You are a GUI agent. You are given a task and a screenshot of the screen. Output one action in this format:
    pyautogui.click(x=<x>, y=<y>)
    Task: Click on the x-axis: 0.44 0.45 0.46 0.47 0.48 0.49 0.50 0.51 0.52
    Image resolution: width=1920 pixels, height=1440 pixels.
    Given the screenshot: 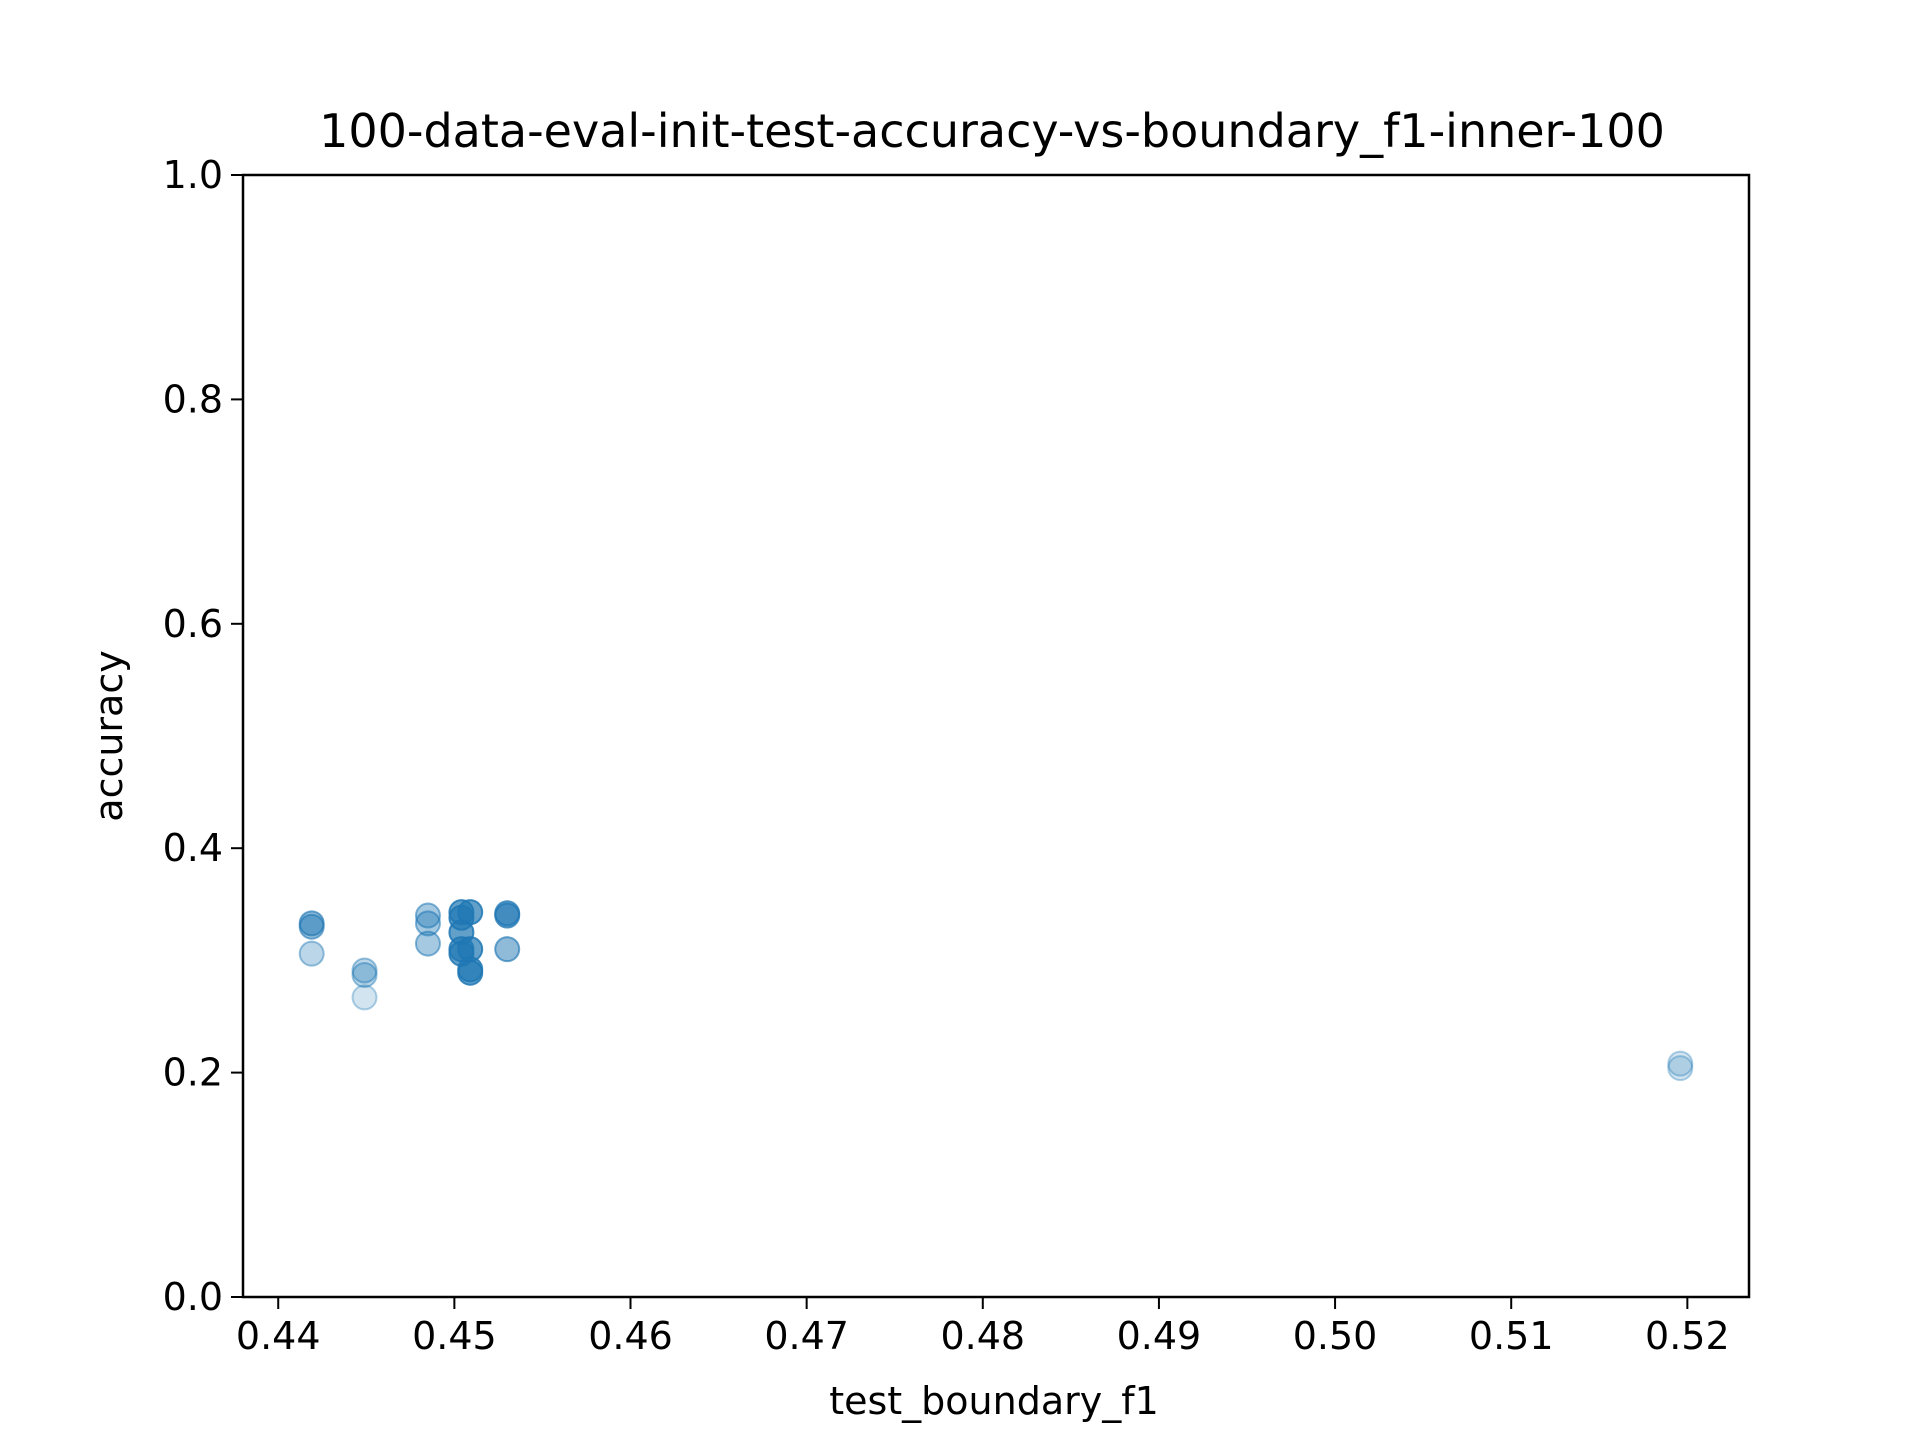 What is the action you would take?
    pyautogui.click(x=983, y=1327)
    